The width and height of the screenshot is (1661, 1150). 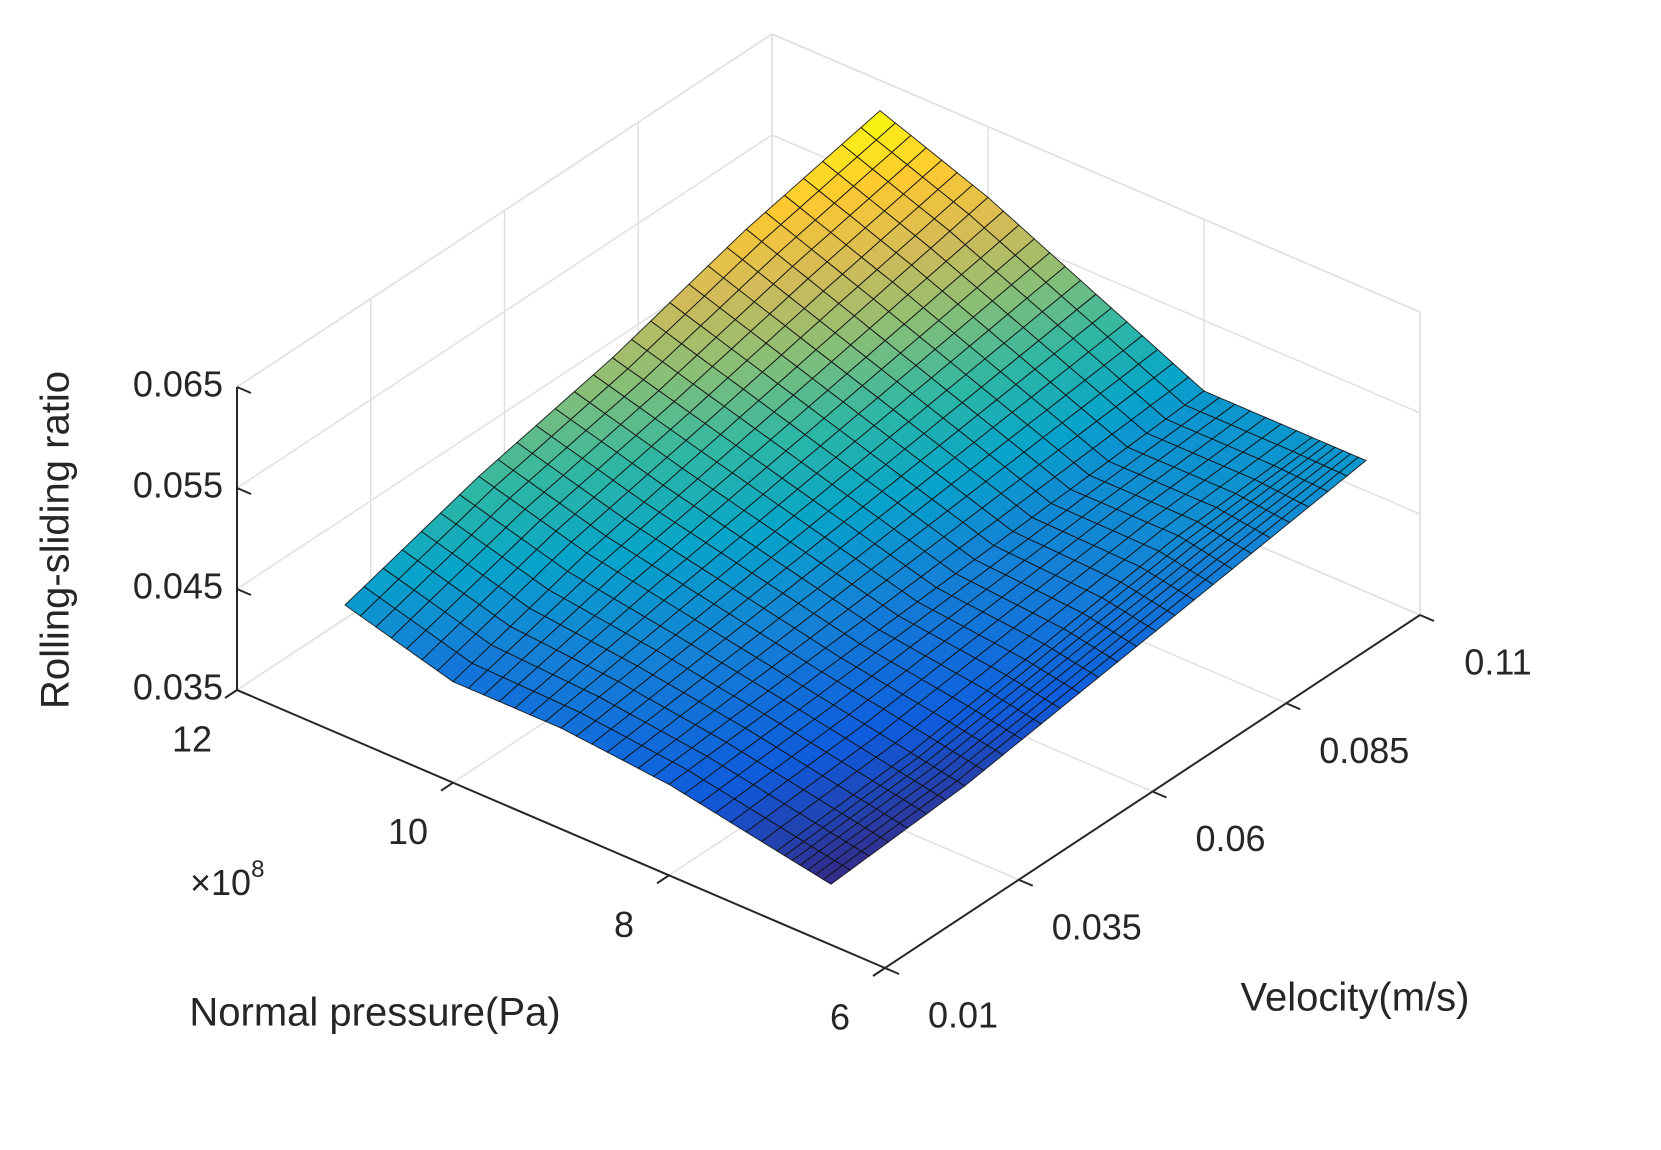 What do you see at coordinates (178, 485) in the screenshot?
I see `z-tick-label: 0.055` at bounding box center [178, 485].